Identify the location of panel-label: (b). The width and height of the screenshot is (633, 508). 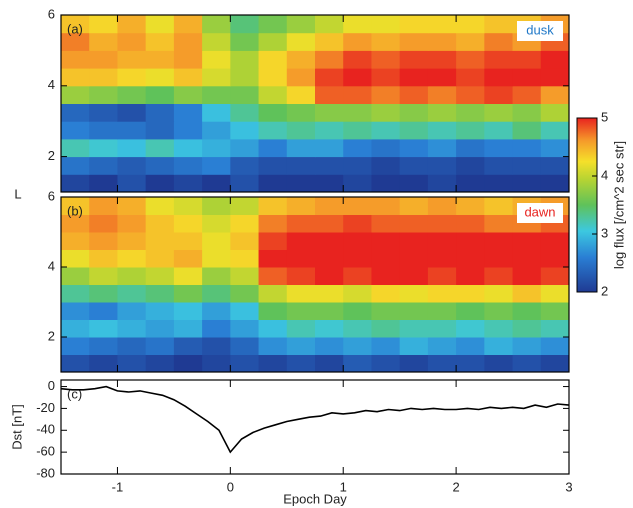
(75, 210).